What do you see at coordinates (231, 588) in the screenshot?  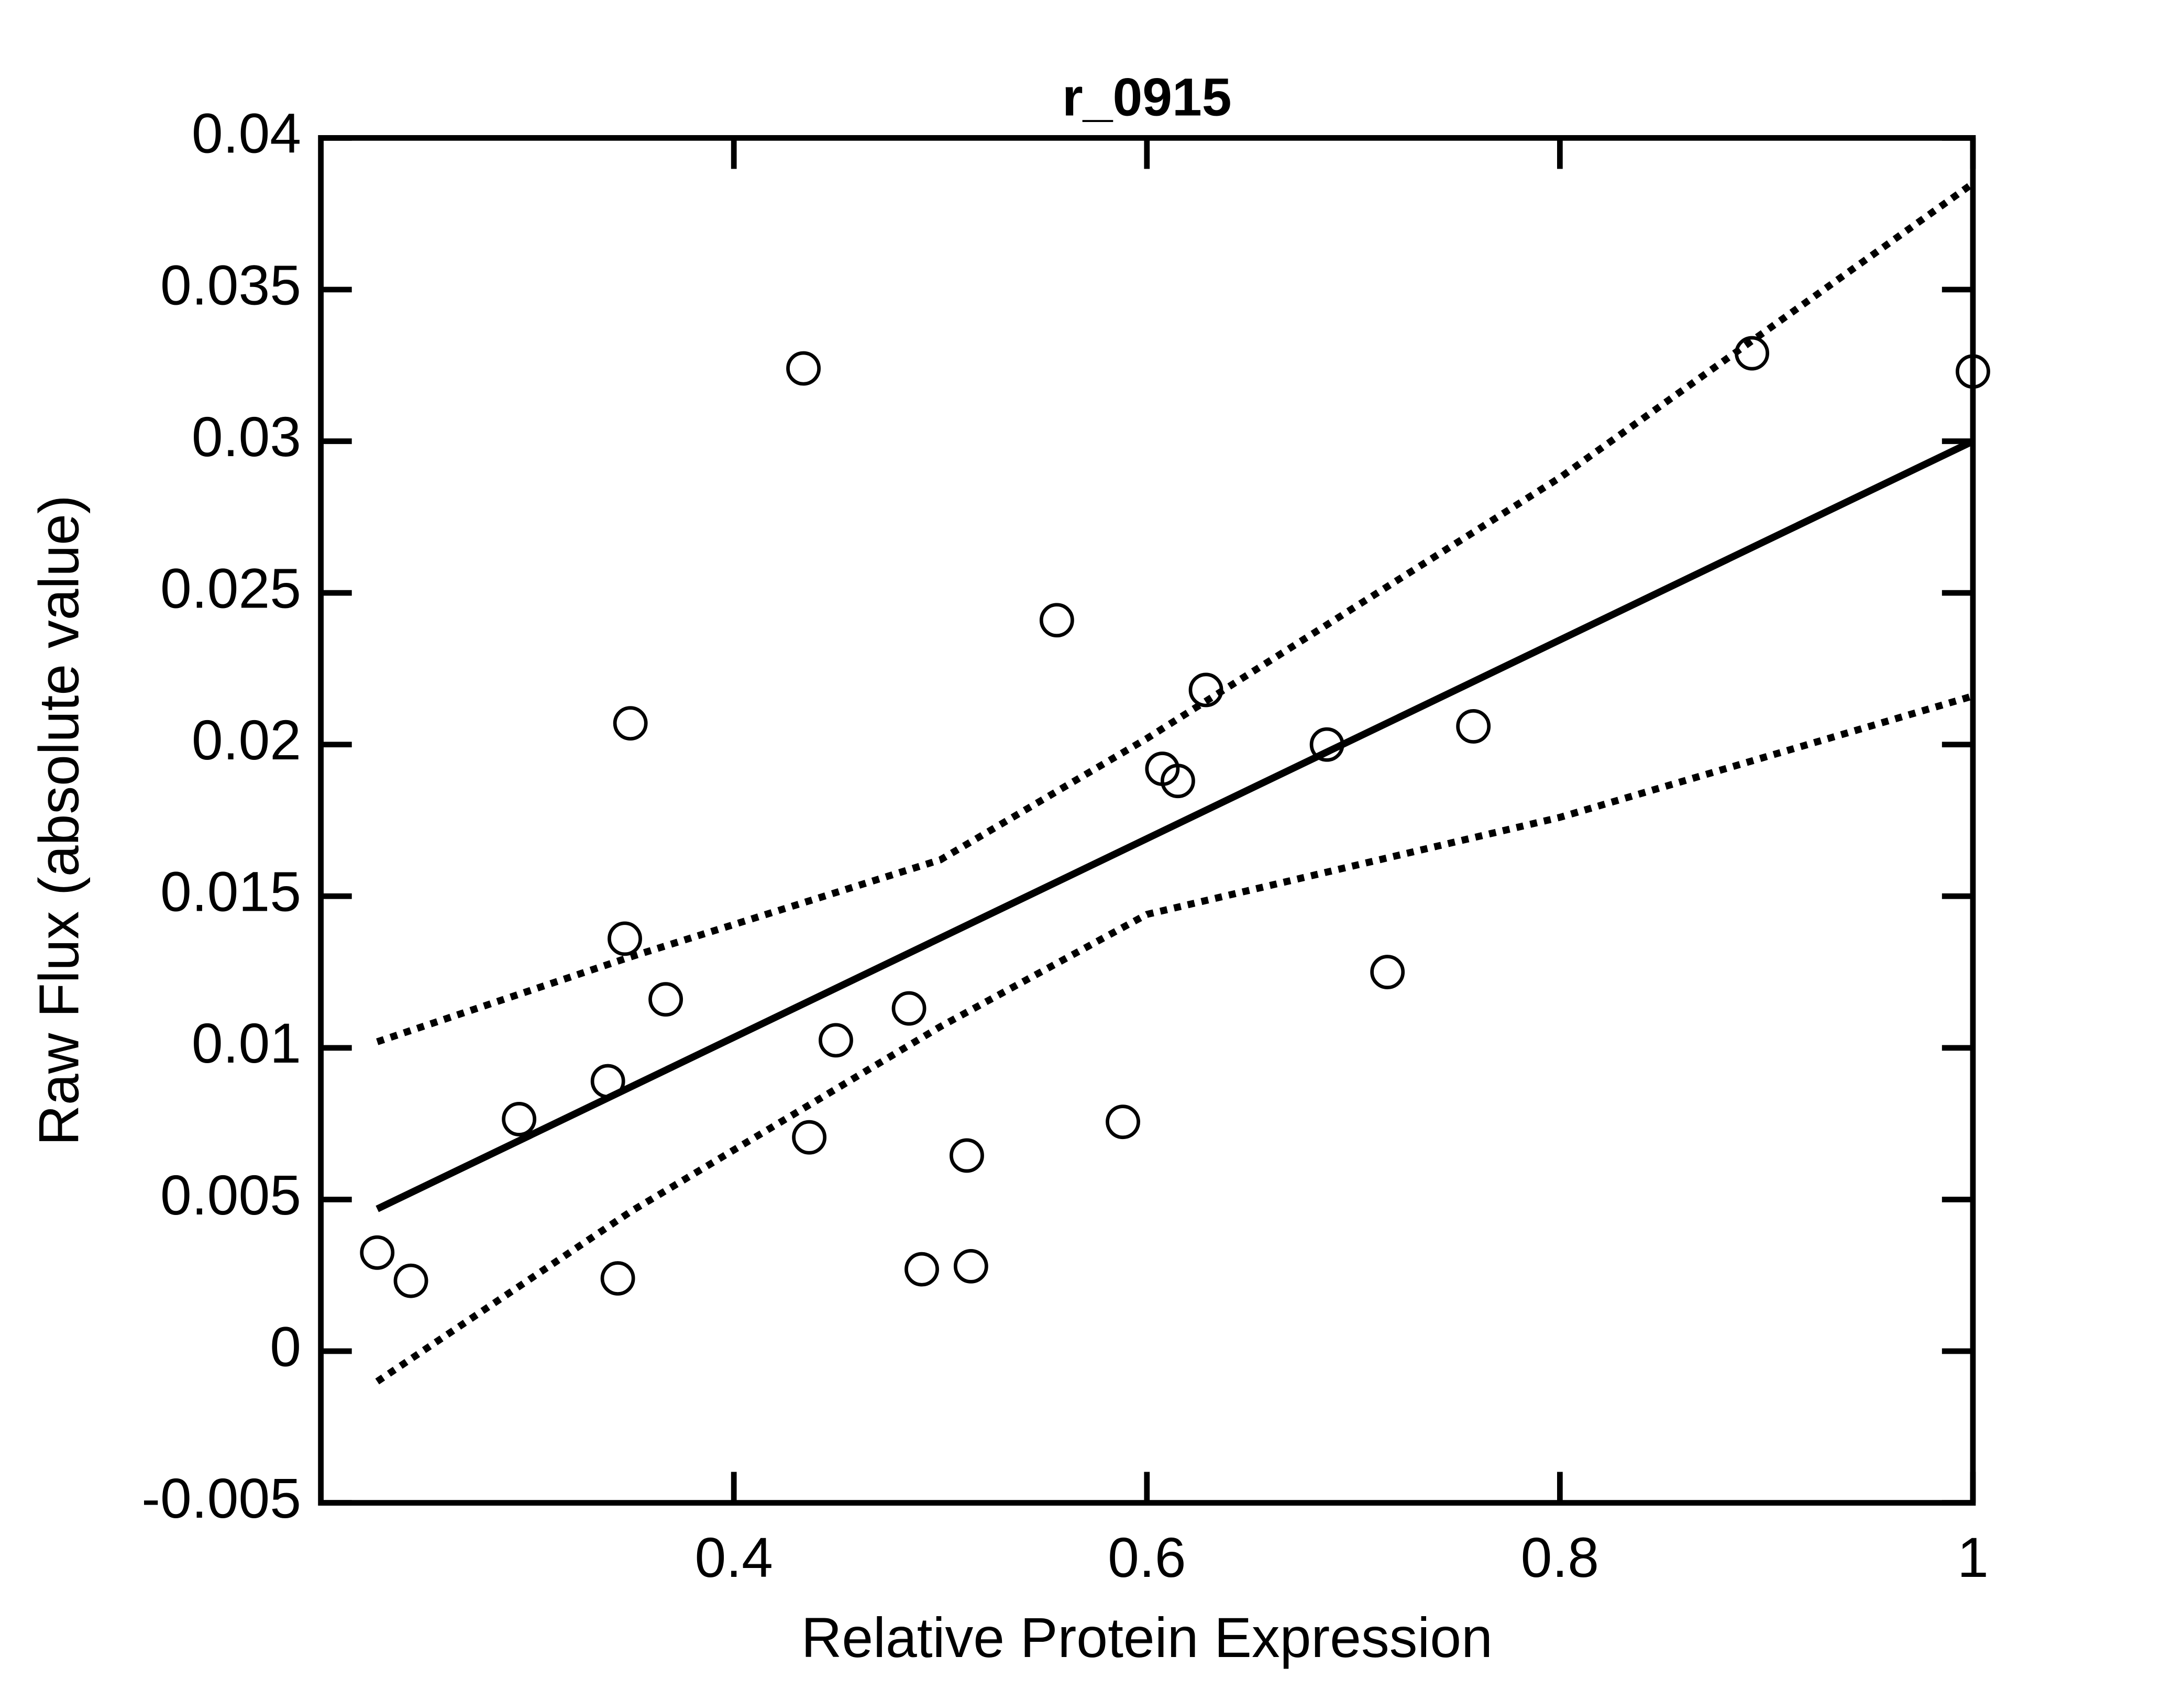 I see `y-tick-label: 0.025` at bounding box center [231, 588].